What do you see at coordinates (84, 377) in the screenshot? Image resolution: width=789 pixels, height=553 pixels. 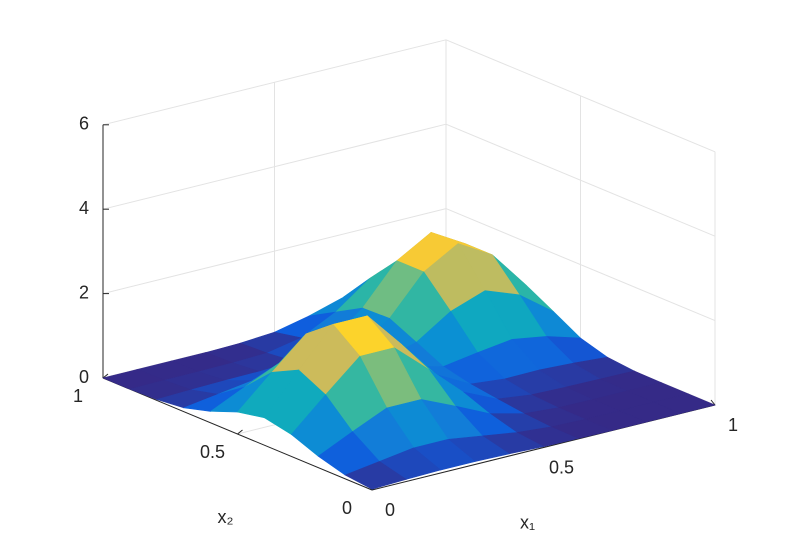 I see `z-tick-label: 0` at bounding box center [84, 377].